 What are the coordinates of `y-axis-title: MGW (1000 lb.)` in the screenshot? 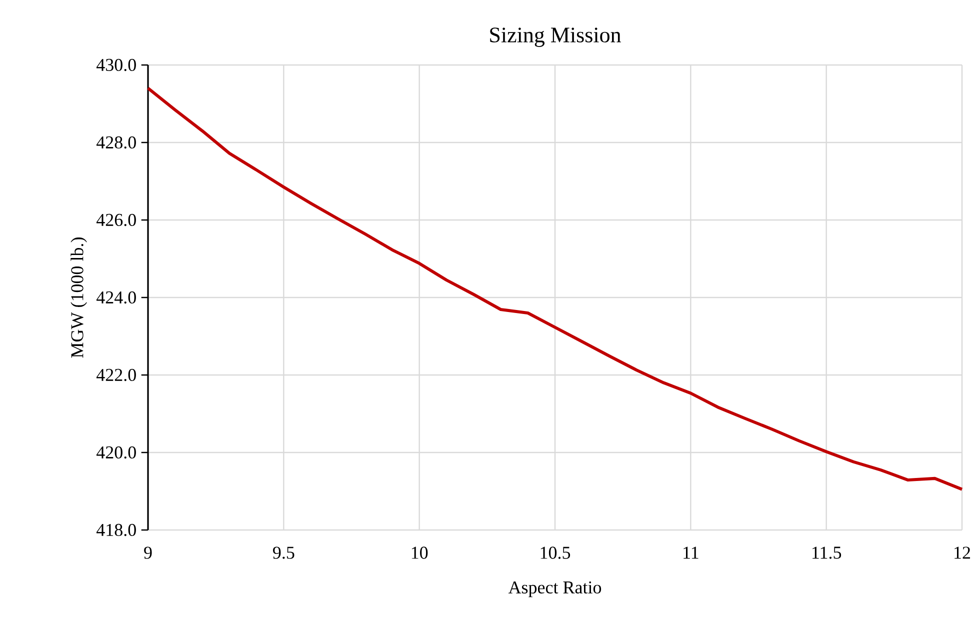 It's located at (78, 298).